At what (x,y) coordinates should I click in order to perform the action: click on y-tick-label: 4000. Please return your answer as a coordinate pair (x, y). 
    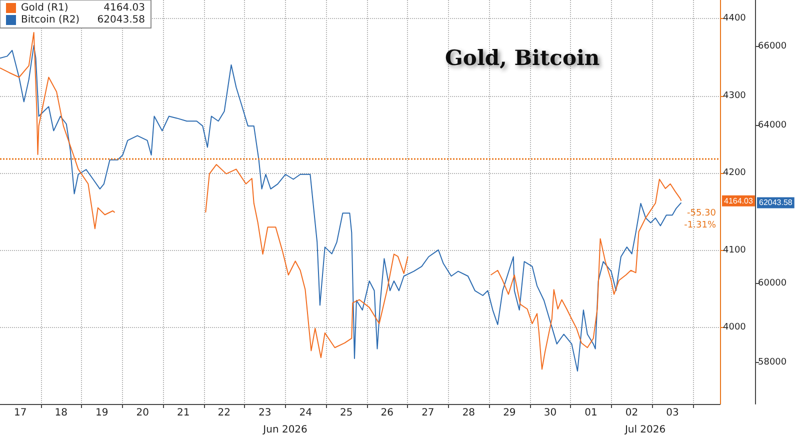
    Looking at the image, I should click on (734, 327).